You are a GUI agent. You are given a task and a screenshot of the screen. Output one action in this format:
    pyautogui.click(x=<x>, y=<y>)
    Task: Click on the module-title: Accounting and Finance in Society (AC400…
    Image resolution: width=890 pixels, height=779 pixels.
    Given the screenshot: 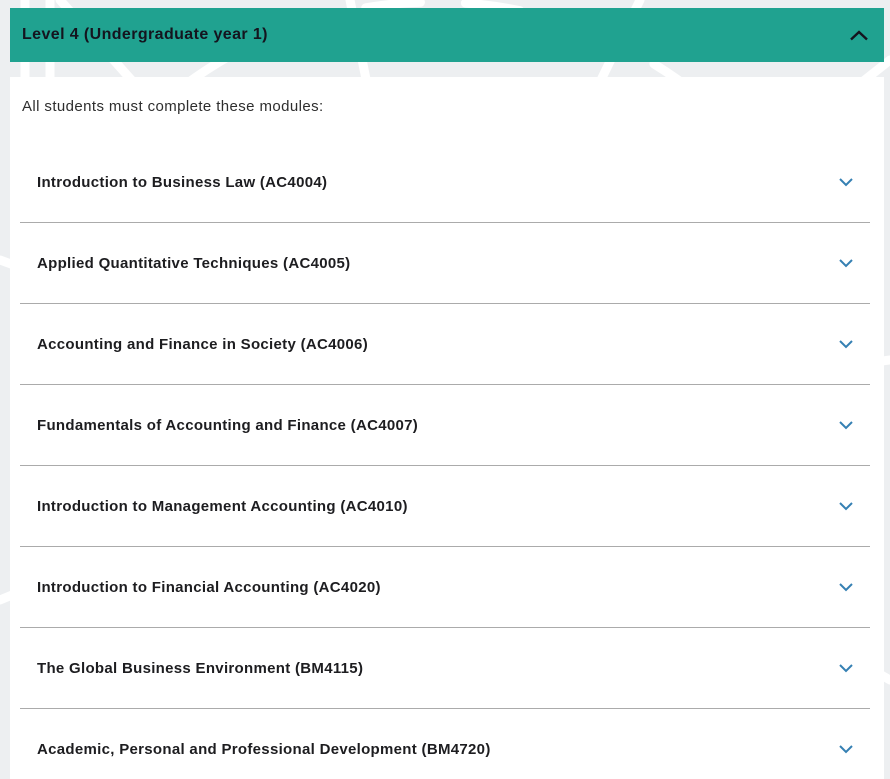 What is the action you would take?
    pyautogui.click(x=202, y=344)
    